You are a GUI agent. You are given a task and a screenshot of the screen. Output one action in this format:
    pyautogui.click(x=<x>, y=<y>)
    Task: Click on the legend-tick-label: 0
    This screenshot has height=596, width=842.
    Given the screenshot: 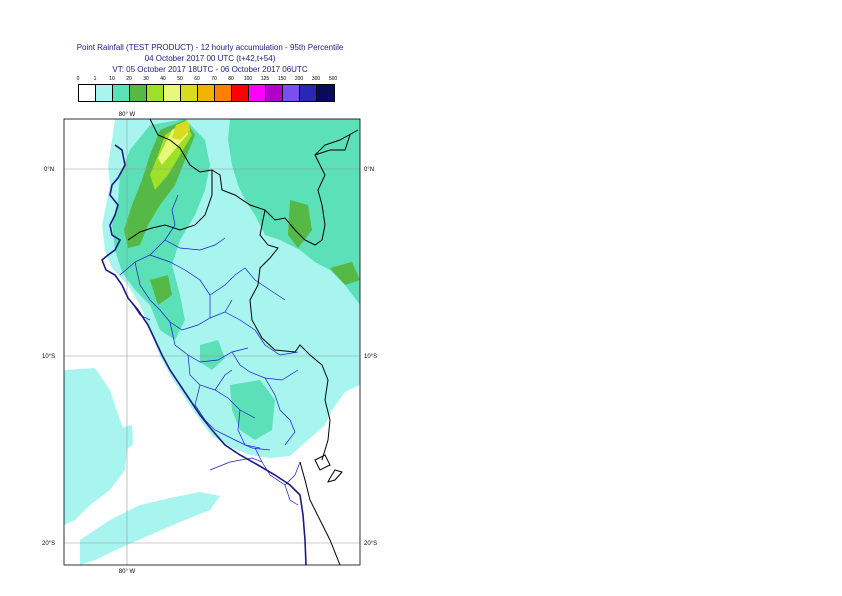 What is the action you would take?
    pyautogui.click(x=78, y=79)
    